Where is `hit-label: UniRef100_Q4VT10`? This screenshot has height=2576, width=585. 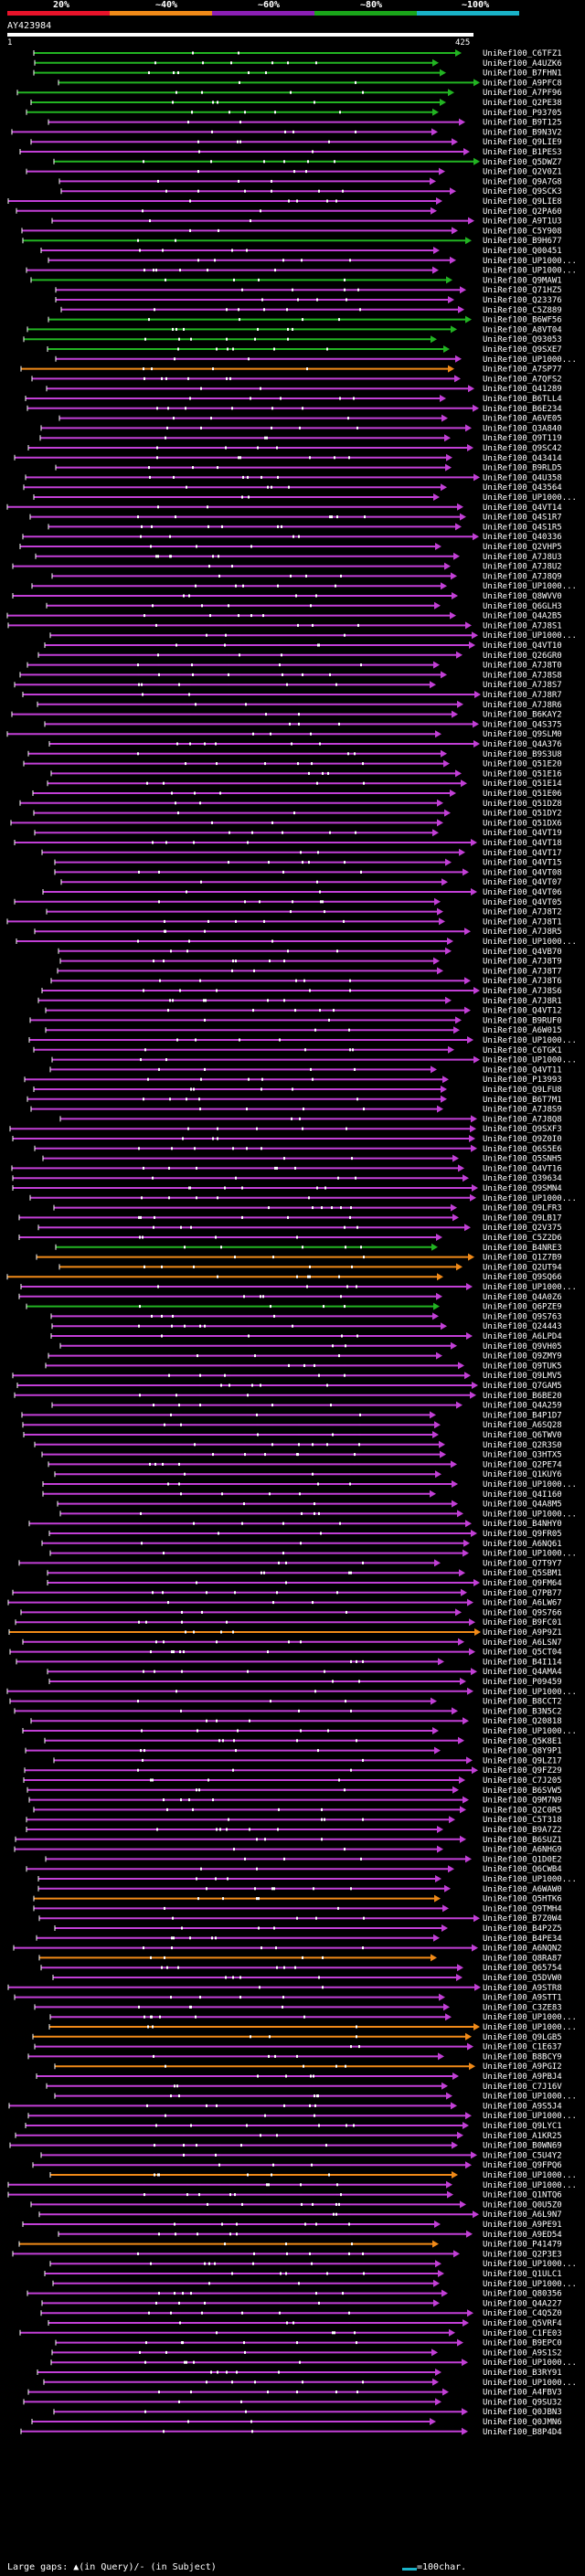
hit-label: UniRef100_Q4VT10 is located at coordinates (522, 646).